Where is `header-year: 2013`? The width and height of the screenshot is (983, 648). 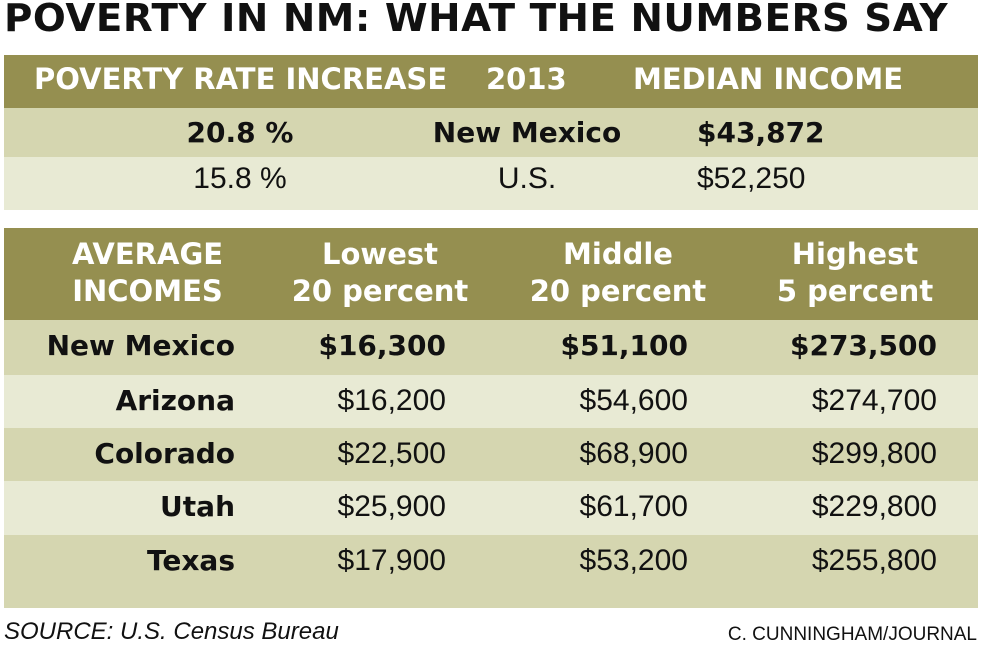 header-year: 2013 is located at coordinates (526, 79).